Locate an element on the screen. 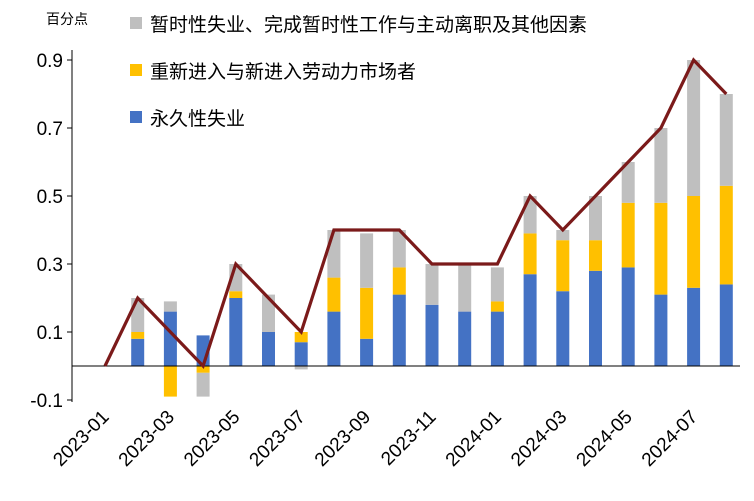 The height and width of the screenshot is (501, 754). x-tick-label: 2024-07 is located at coordinates (670, 439).